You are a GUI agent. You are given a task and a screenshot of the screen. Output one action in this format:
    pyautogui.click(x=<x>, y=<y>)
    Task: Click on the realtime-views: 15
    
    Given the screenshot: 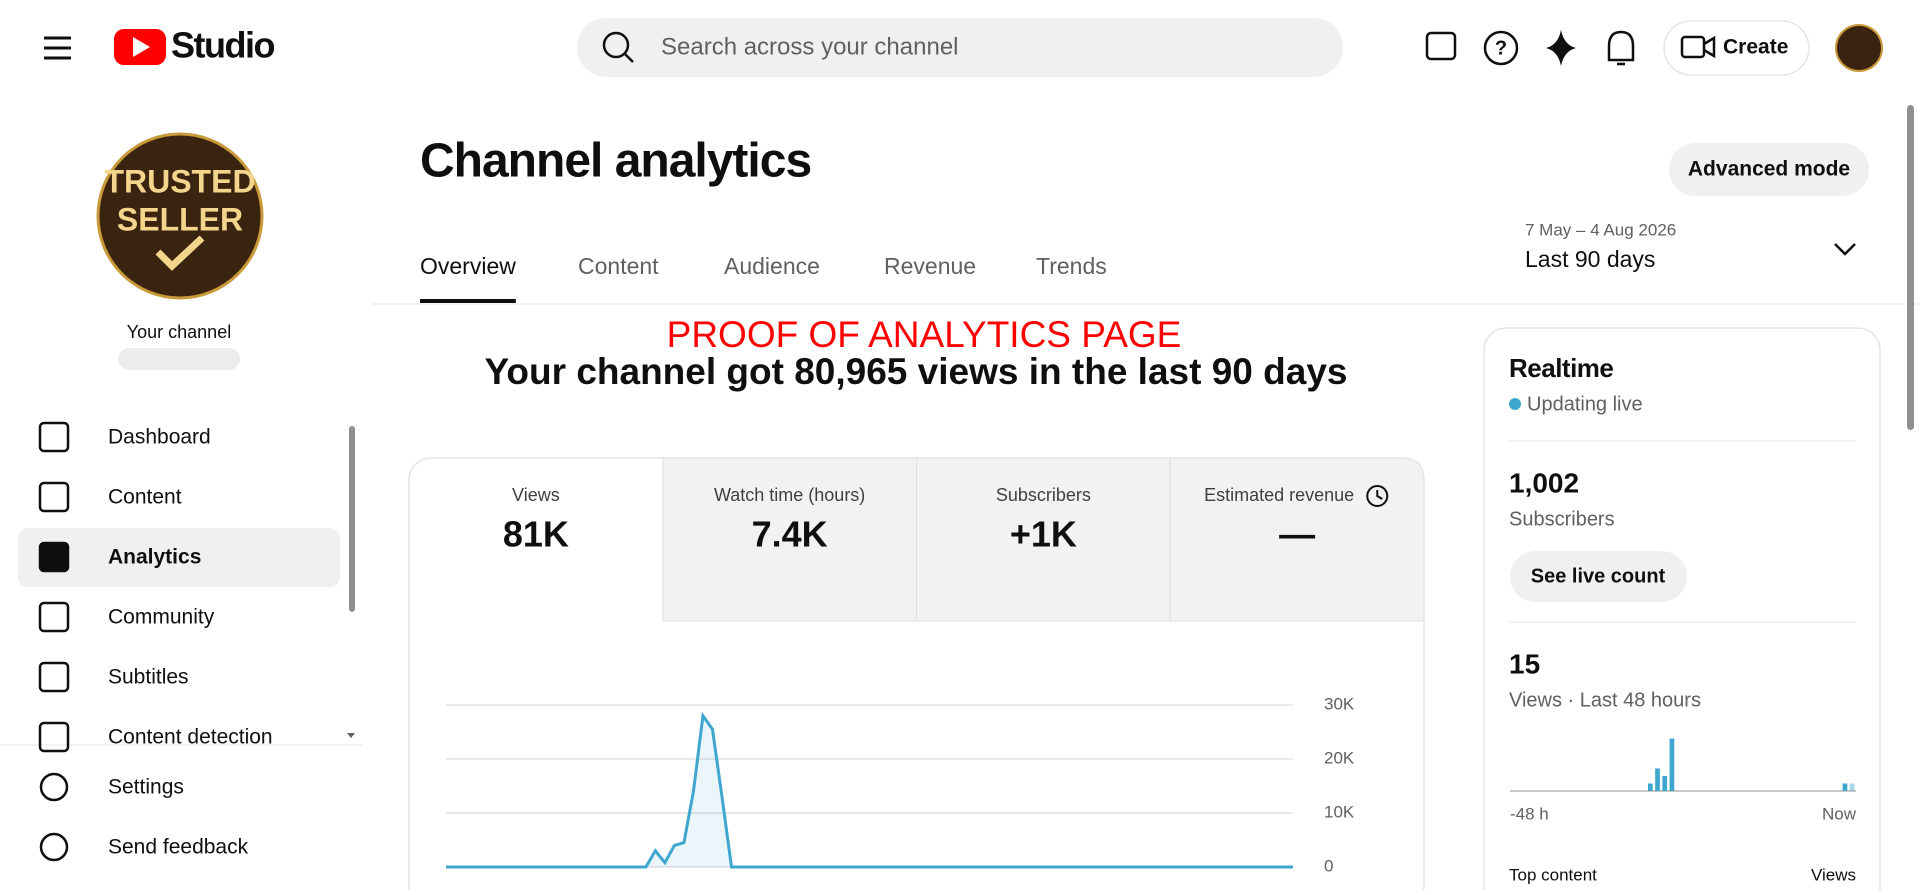 What is the action you would take?
    pyautogui.click(x=1524, y=663)
    